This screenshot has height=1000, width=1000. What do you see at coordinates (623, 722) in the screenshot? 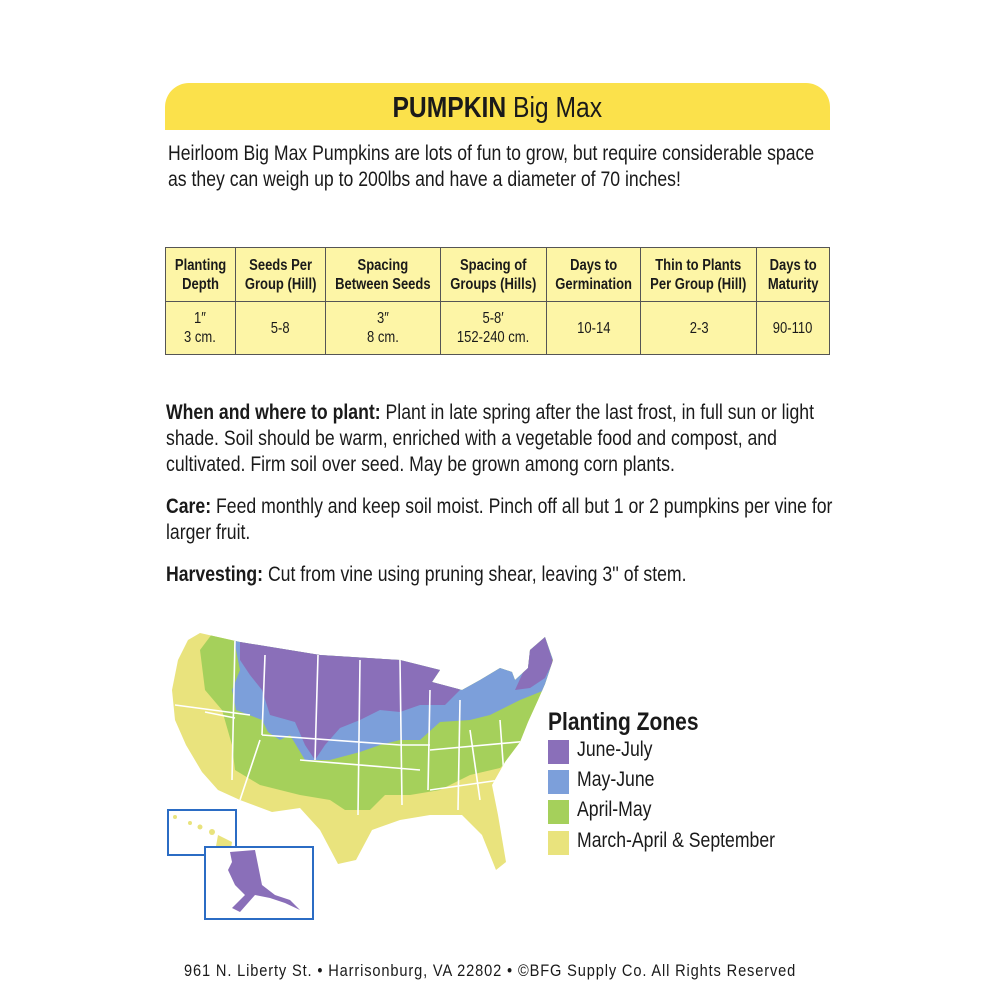
I see `legend-title: Planting Zones` at bounding box center [623, 722].